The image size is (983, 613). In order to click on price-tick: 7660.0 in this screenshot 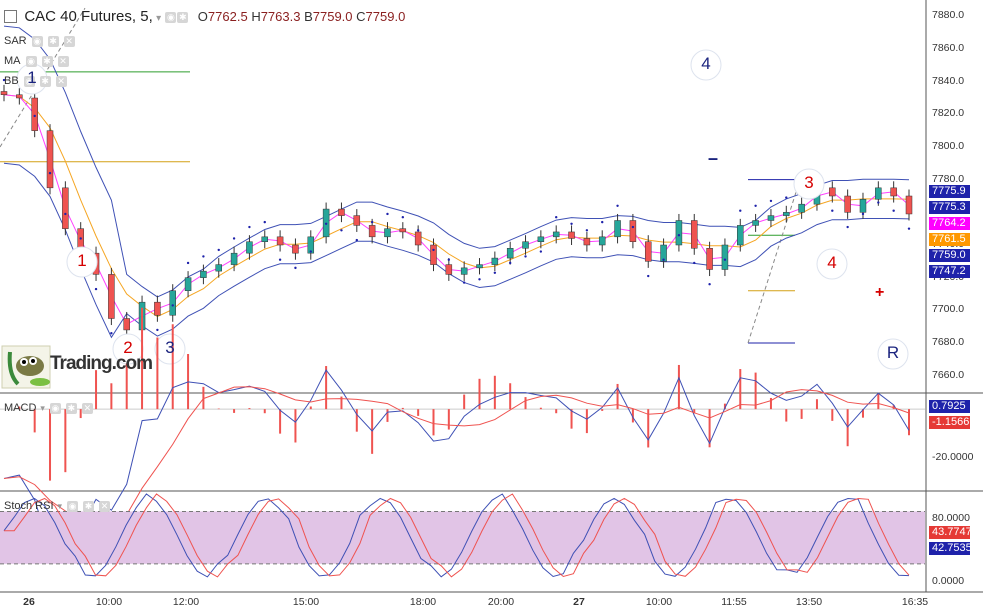, I will do `click(948, 374)`.